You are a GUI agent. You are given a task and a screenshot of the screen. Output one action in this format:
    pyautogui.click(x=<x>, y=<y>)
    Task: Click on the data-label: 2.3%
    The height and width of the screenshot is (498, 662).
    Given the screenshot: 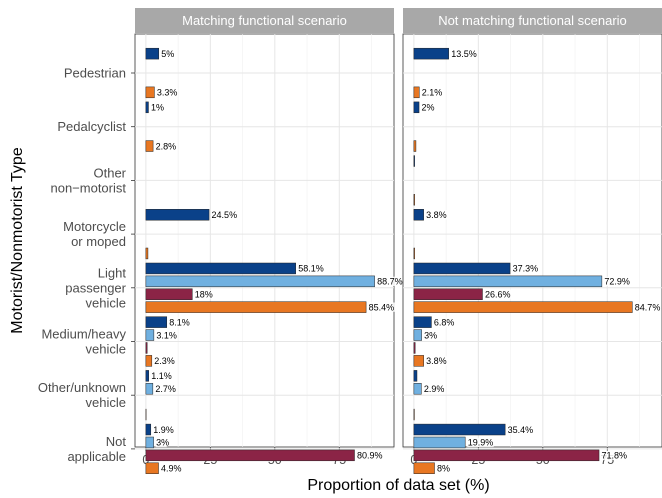 What is the action you would take?
    pyautogui.click(x=164, y=361)
    